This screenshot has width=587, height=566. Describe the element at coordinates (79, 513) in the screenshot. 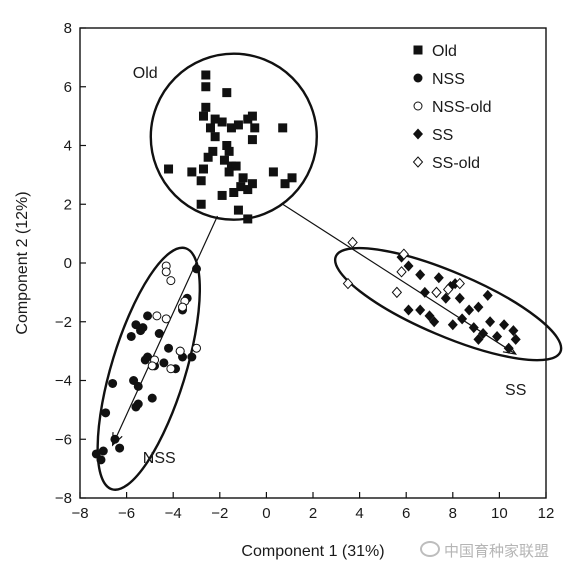

I see `x-tick-label: −8` at that location.